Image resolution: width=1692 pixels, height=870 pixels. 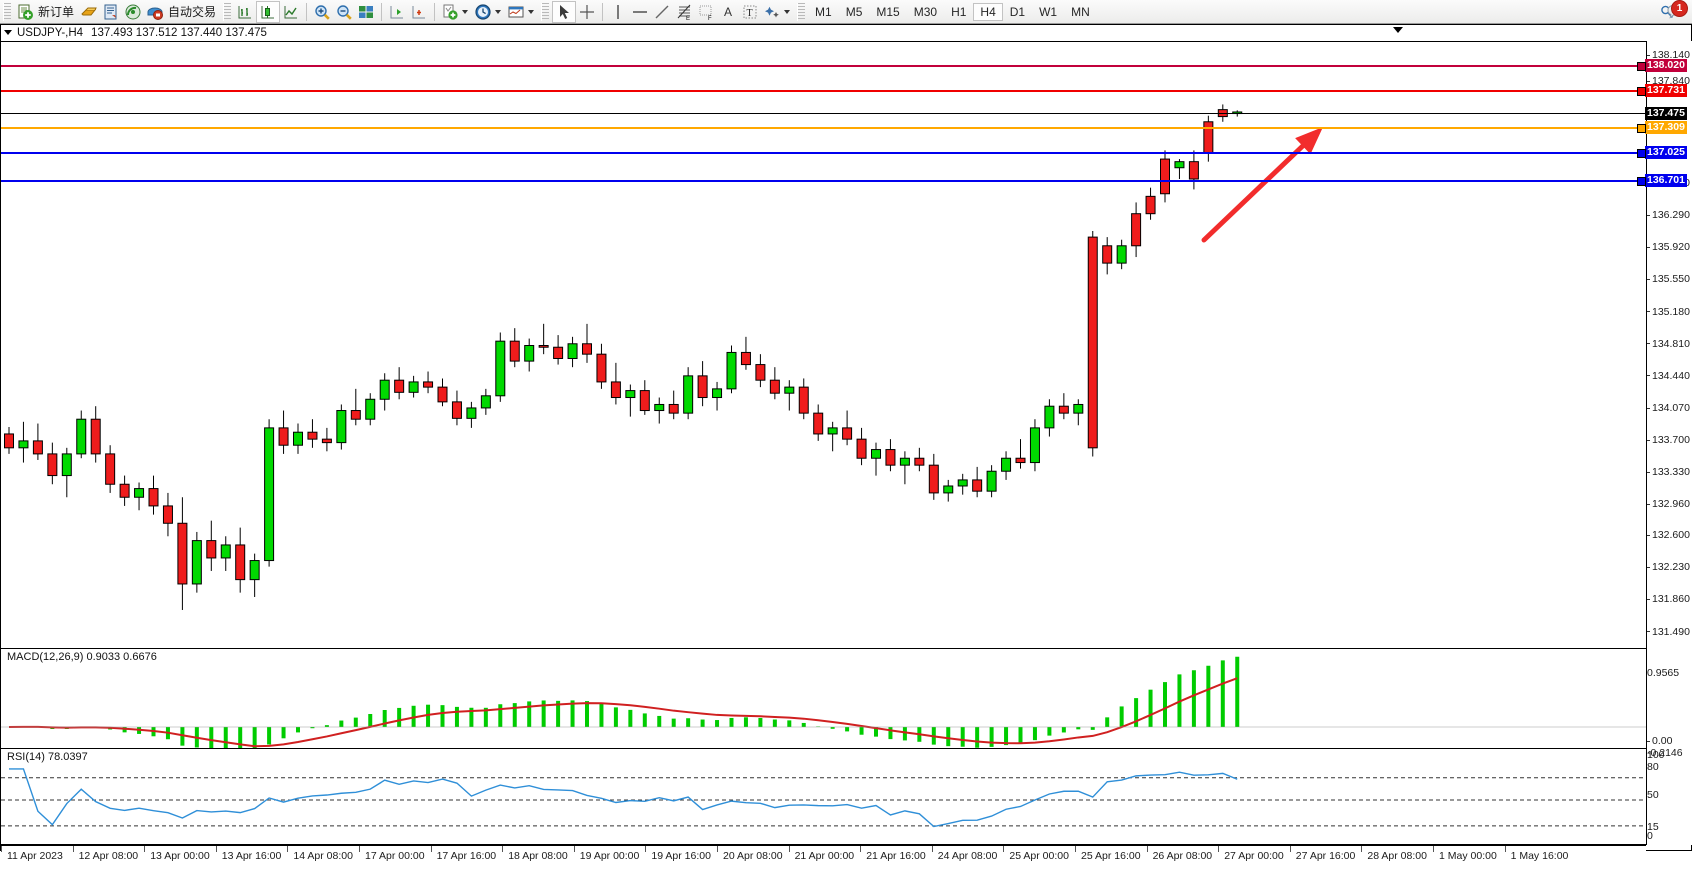 I want to click on crosshair-icon, so click(x=587, y=12).